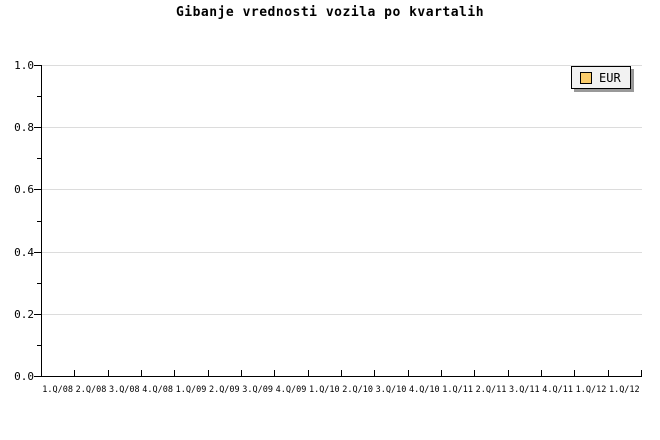 The image size is (660, 440). What do you see at coordinates (24, 65) in the screenshot?
I see `y-tick-label: 1.0` at bounding box center [24, 65].